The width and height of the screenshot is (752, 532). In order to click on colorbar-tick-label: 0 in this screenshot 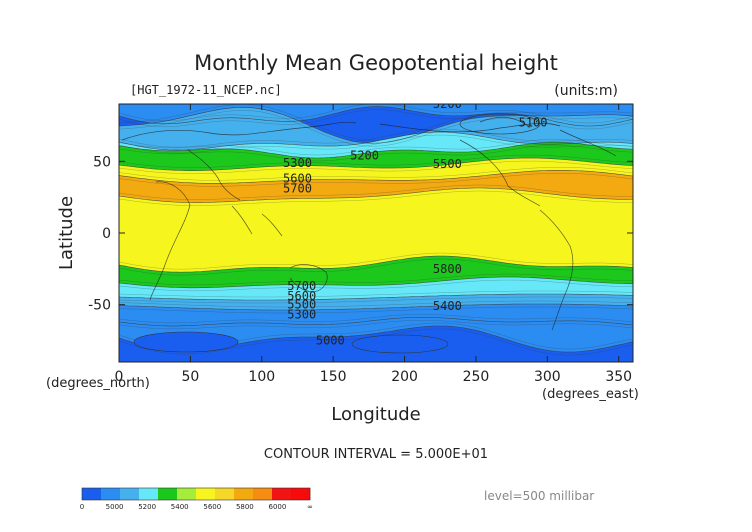, I will do `click(82, 507)`.